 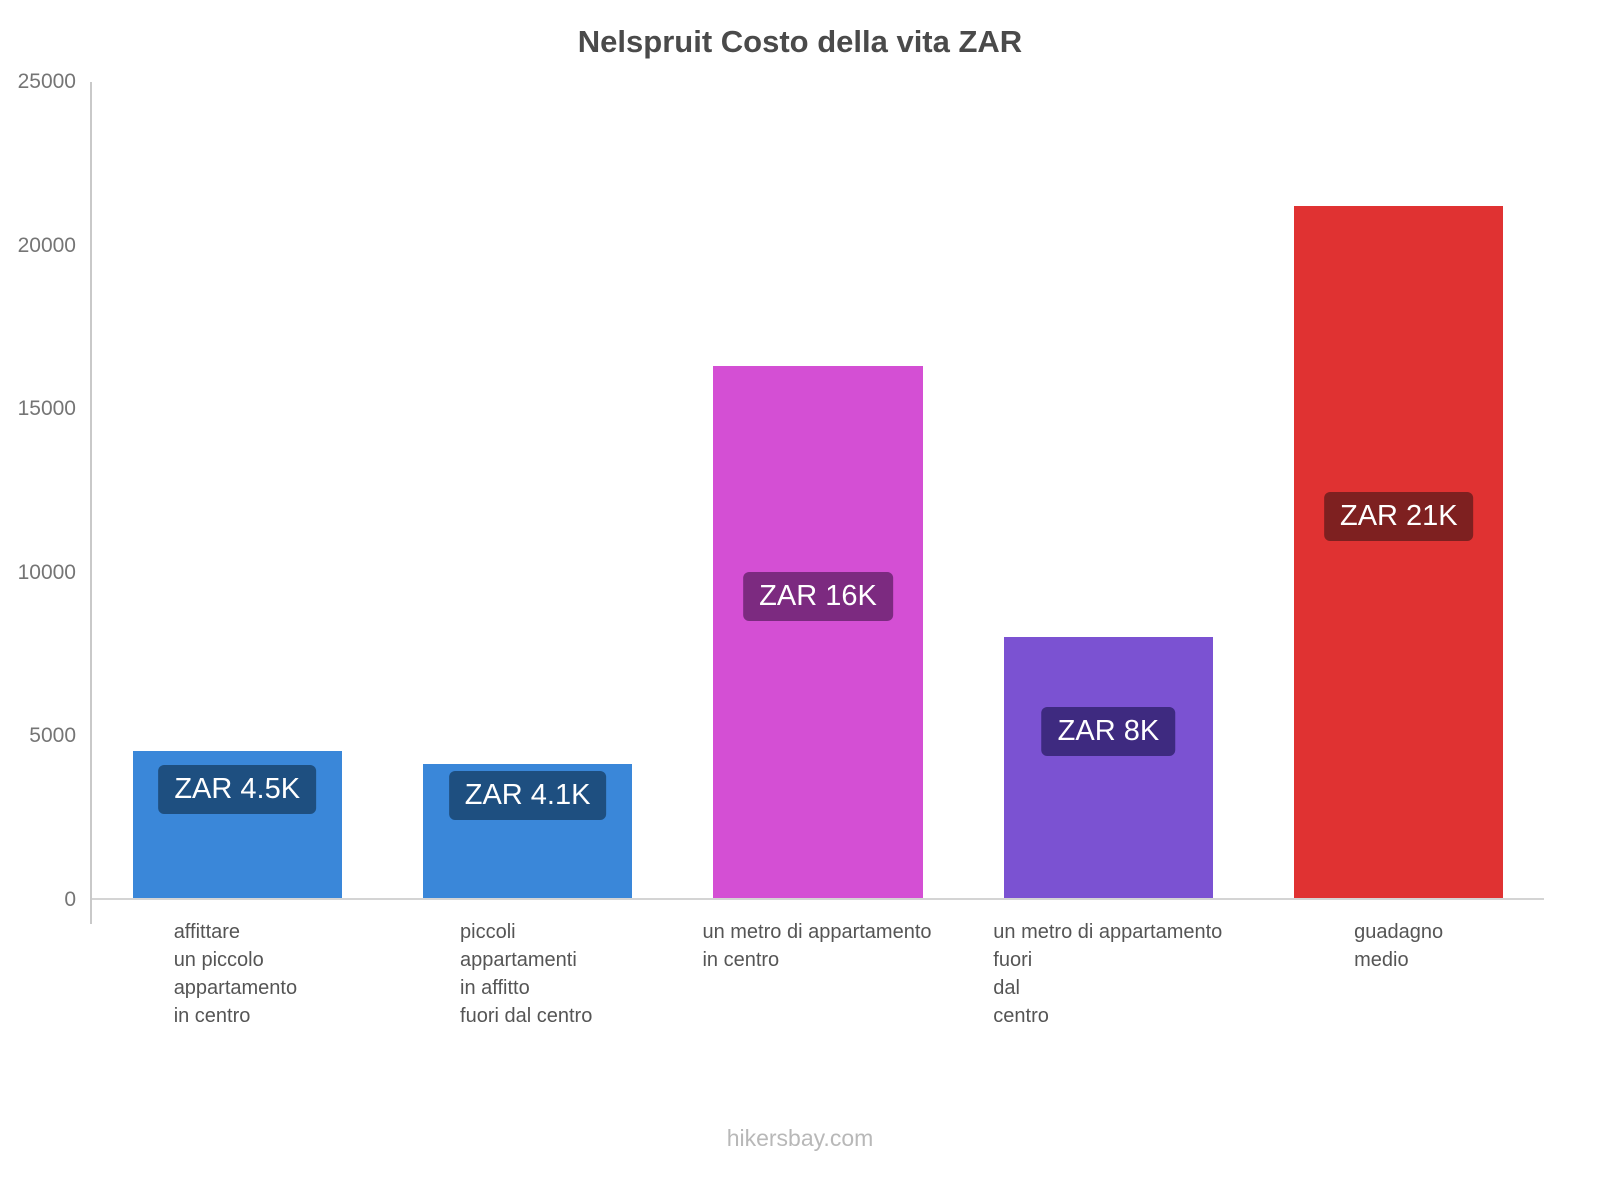 What do you see at coordinates (1108, 767) in the screenshot?
I see `bar-4: ZAR 8K` at bounding box center [1108, 767].